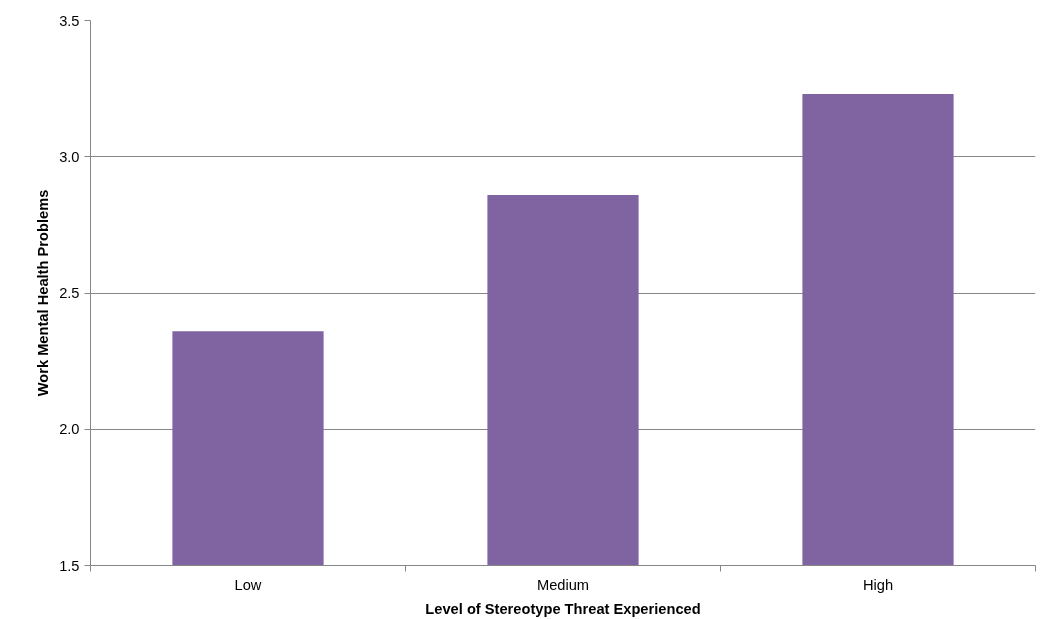 This screenshot has width=1054, height=619. Describe the element at coordinates (248, 584) in the screenshot. I see `x-tick-label: Low` at that location.